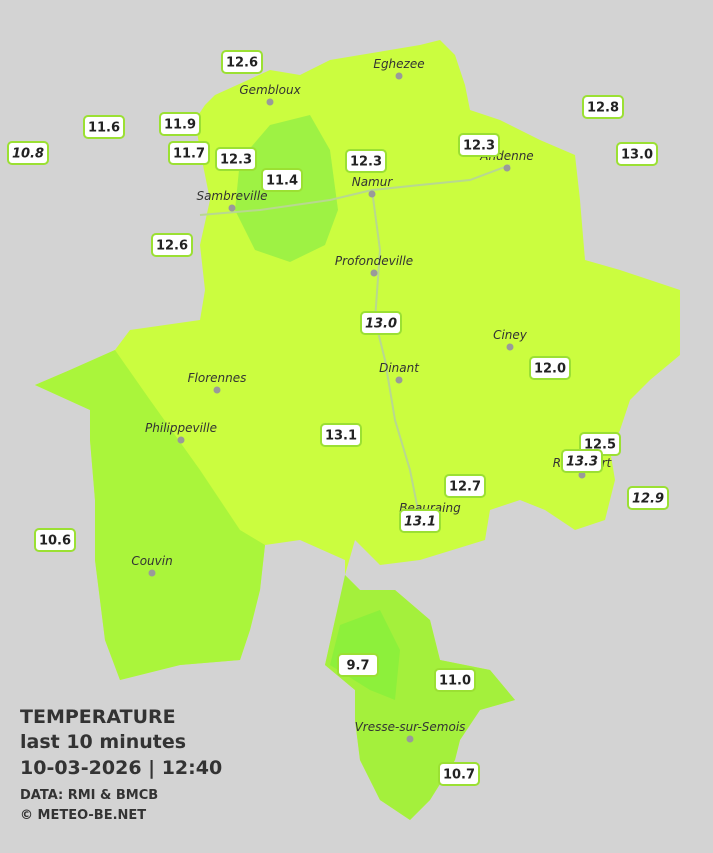 The width and height of the screenshot is (713, 853). Describe the element at coordinates (103, 742) in the screenshot. I see `legend-subtitle: last 10 minutes` at that location.